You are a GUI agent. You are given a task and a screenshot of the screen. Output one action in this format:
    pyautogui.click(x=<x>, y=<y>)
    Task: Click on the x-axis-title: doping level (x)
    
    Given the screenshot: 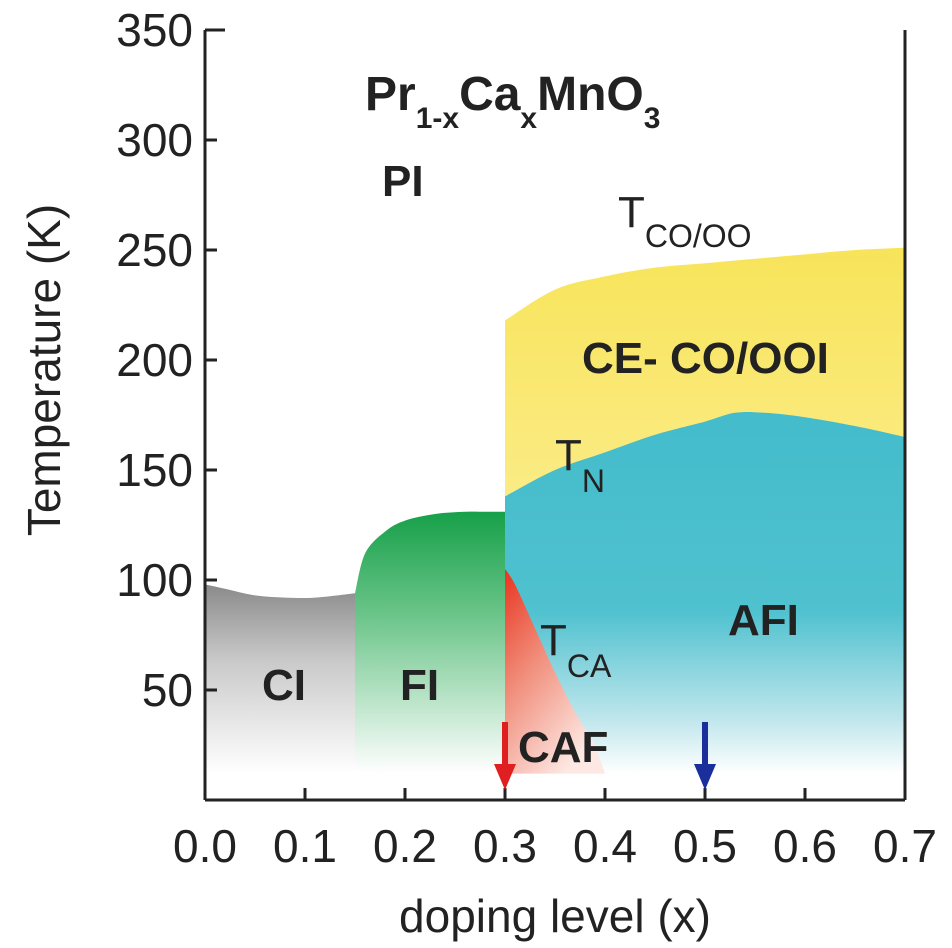 What is the action you would take?
    pyautogui.click(x=555, y=916)
    